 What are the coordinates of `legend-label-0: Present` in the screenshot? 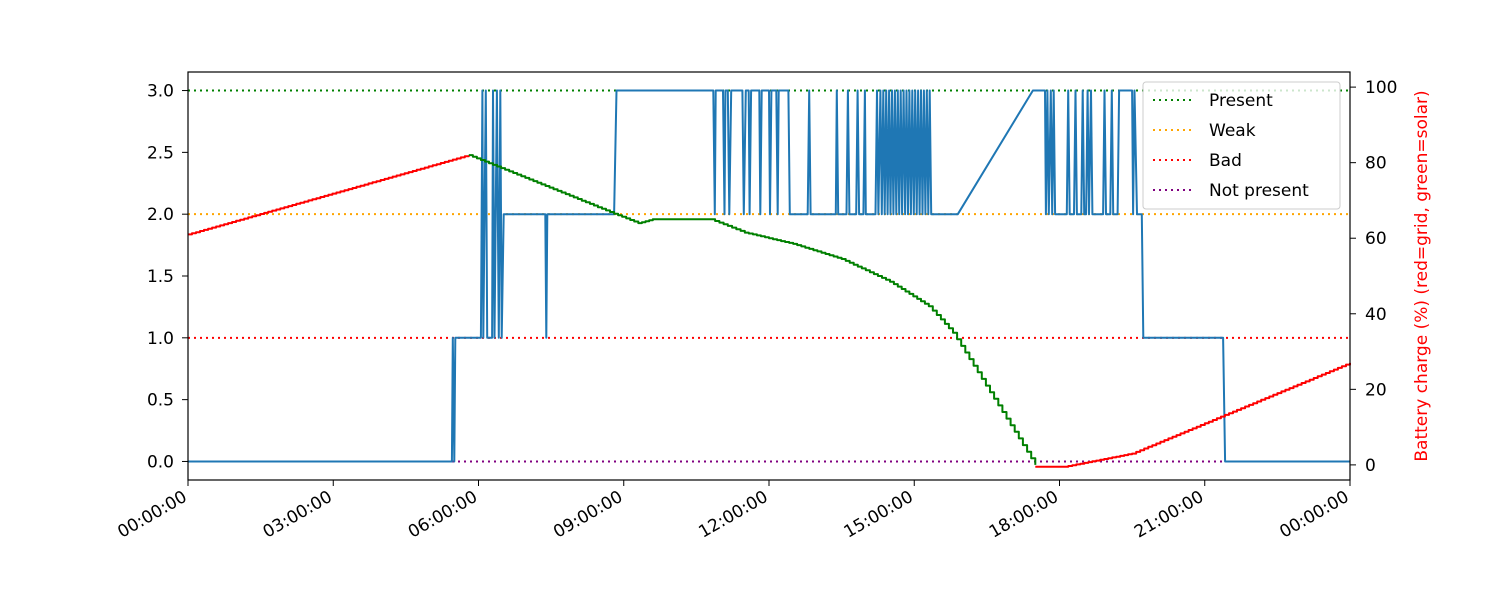 It's located at (1241, 101).